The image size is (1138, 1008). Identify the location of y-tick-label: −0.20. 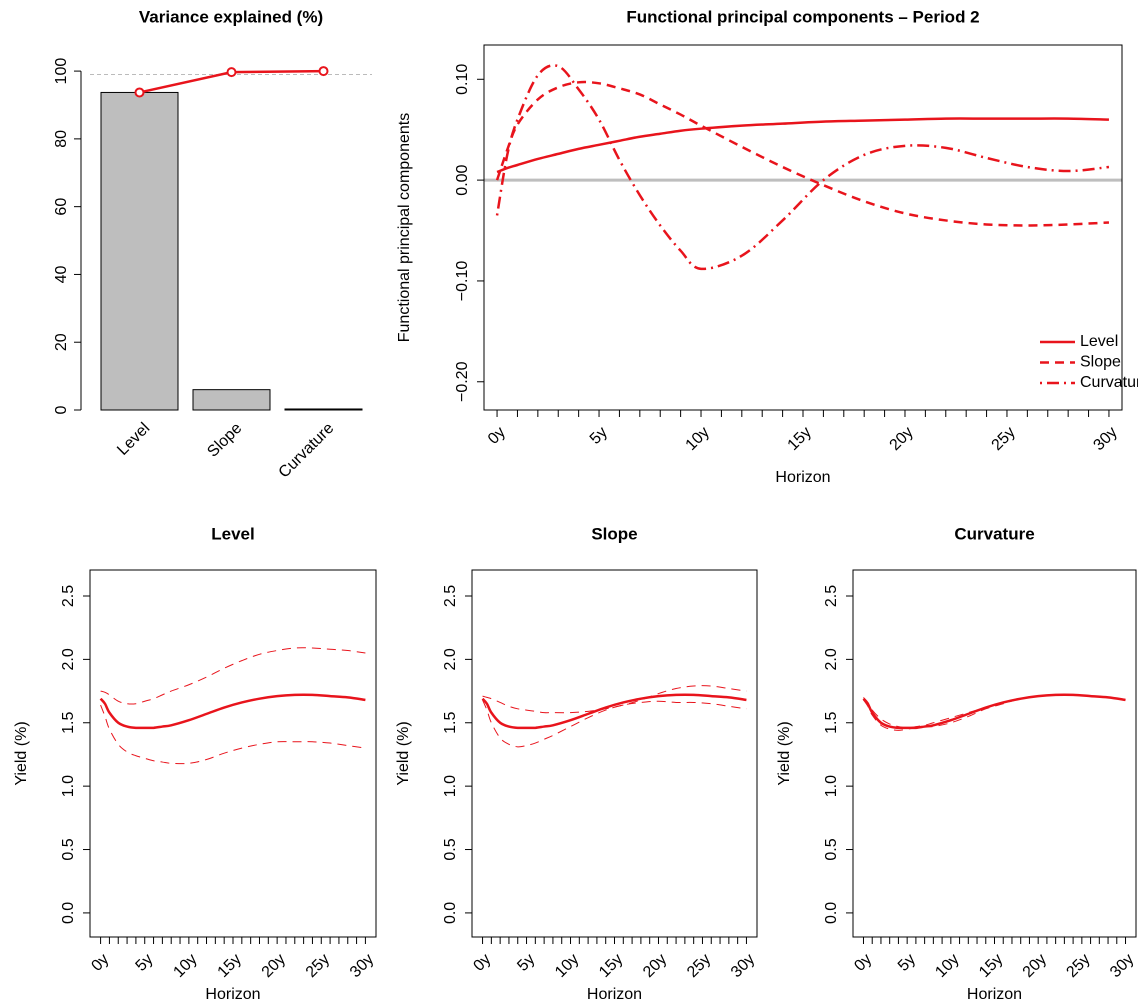
(462, 381).